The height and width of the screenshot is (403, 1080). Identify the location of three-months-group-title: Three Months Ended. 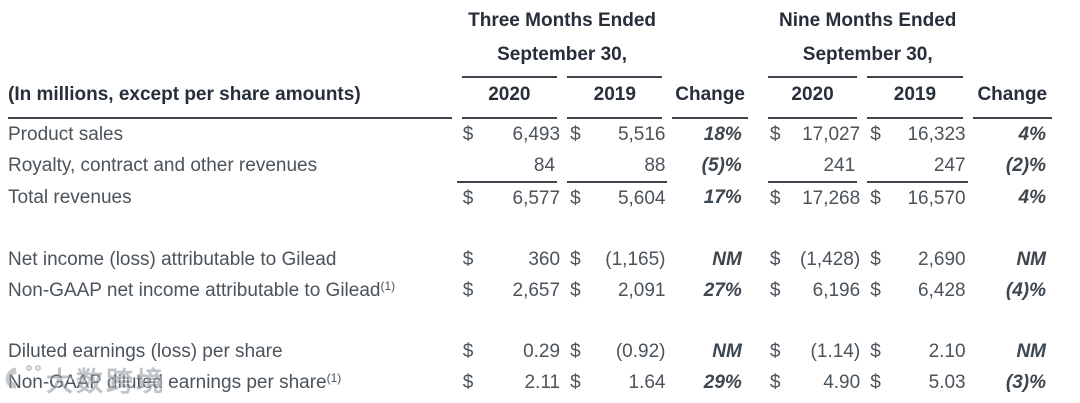
(562, 20).